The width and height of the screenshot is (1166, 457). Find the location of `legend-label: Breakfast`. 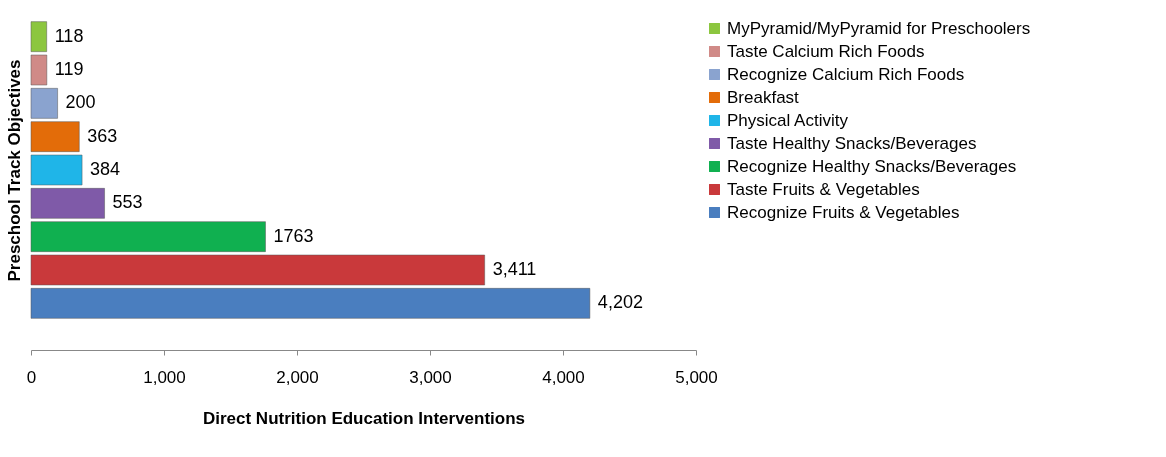

legend-label: Breakfast is located at coordinates (763, 97).